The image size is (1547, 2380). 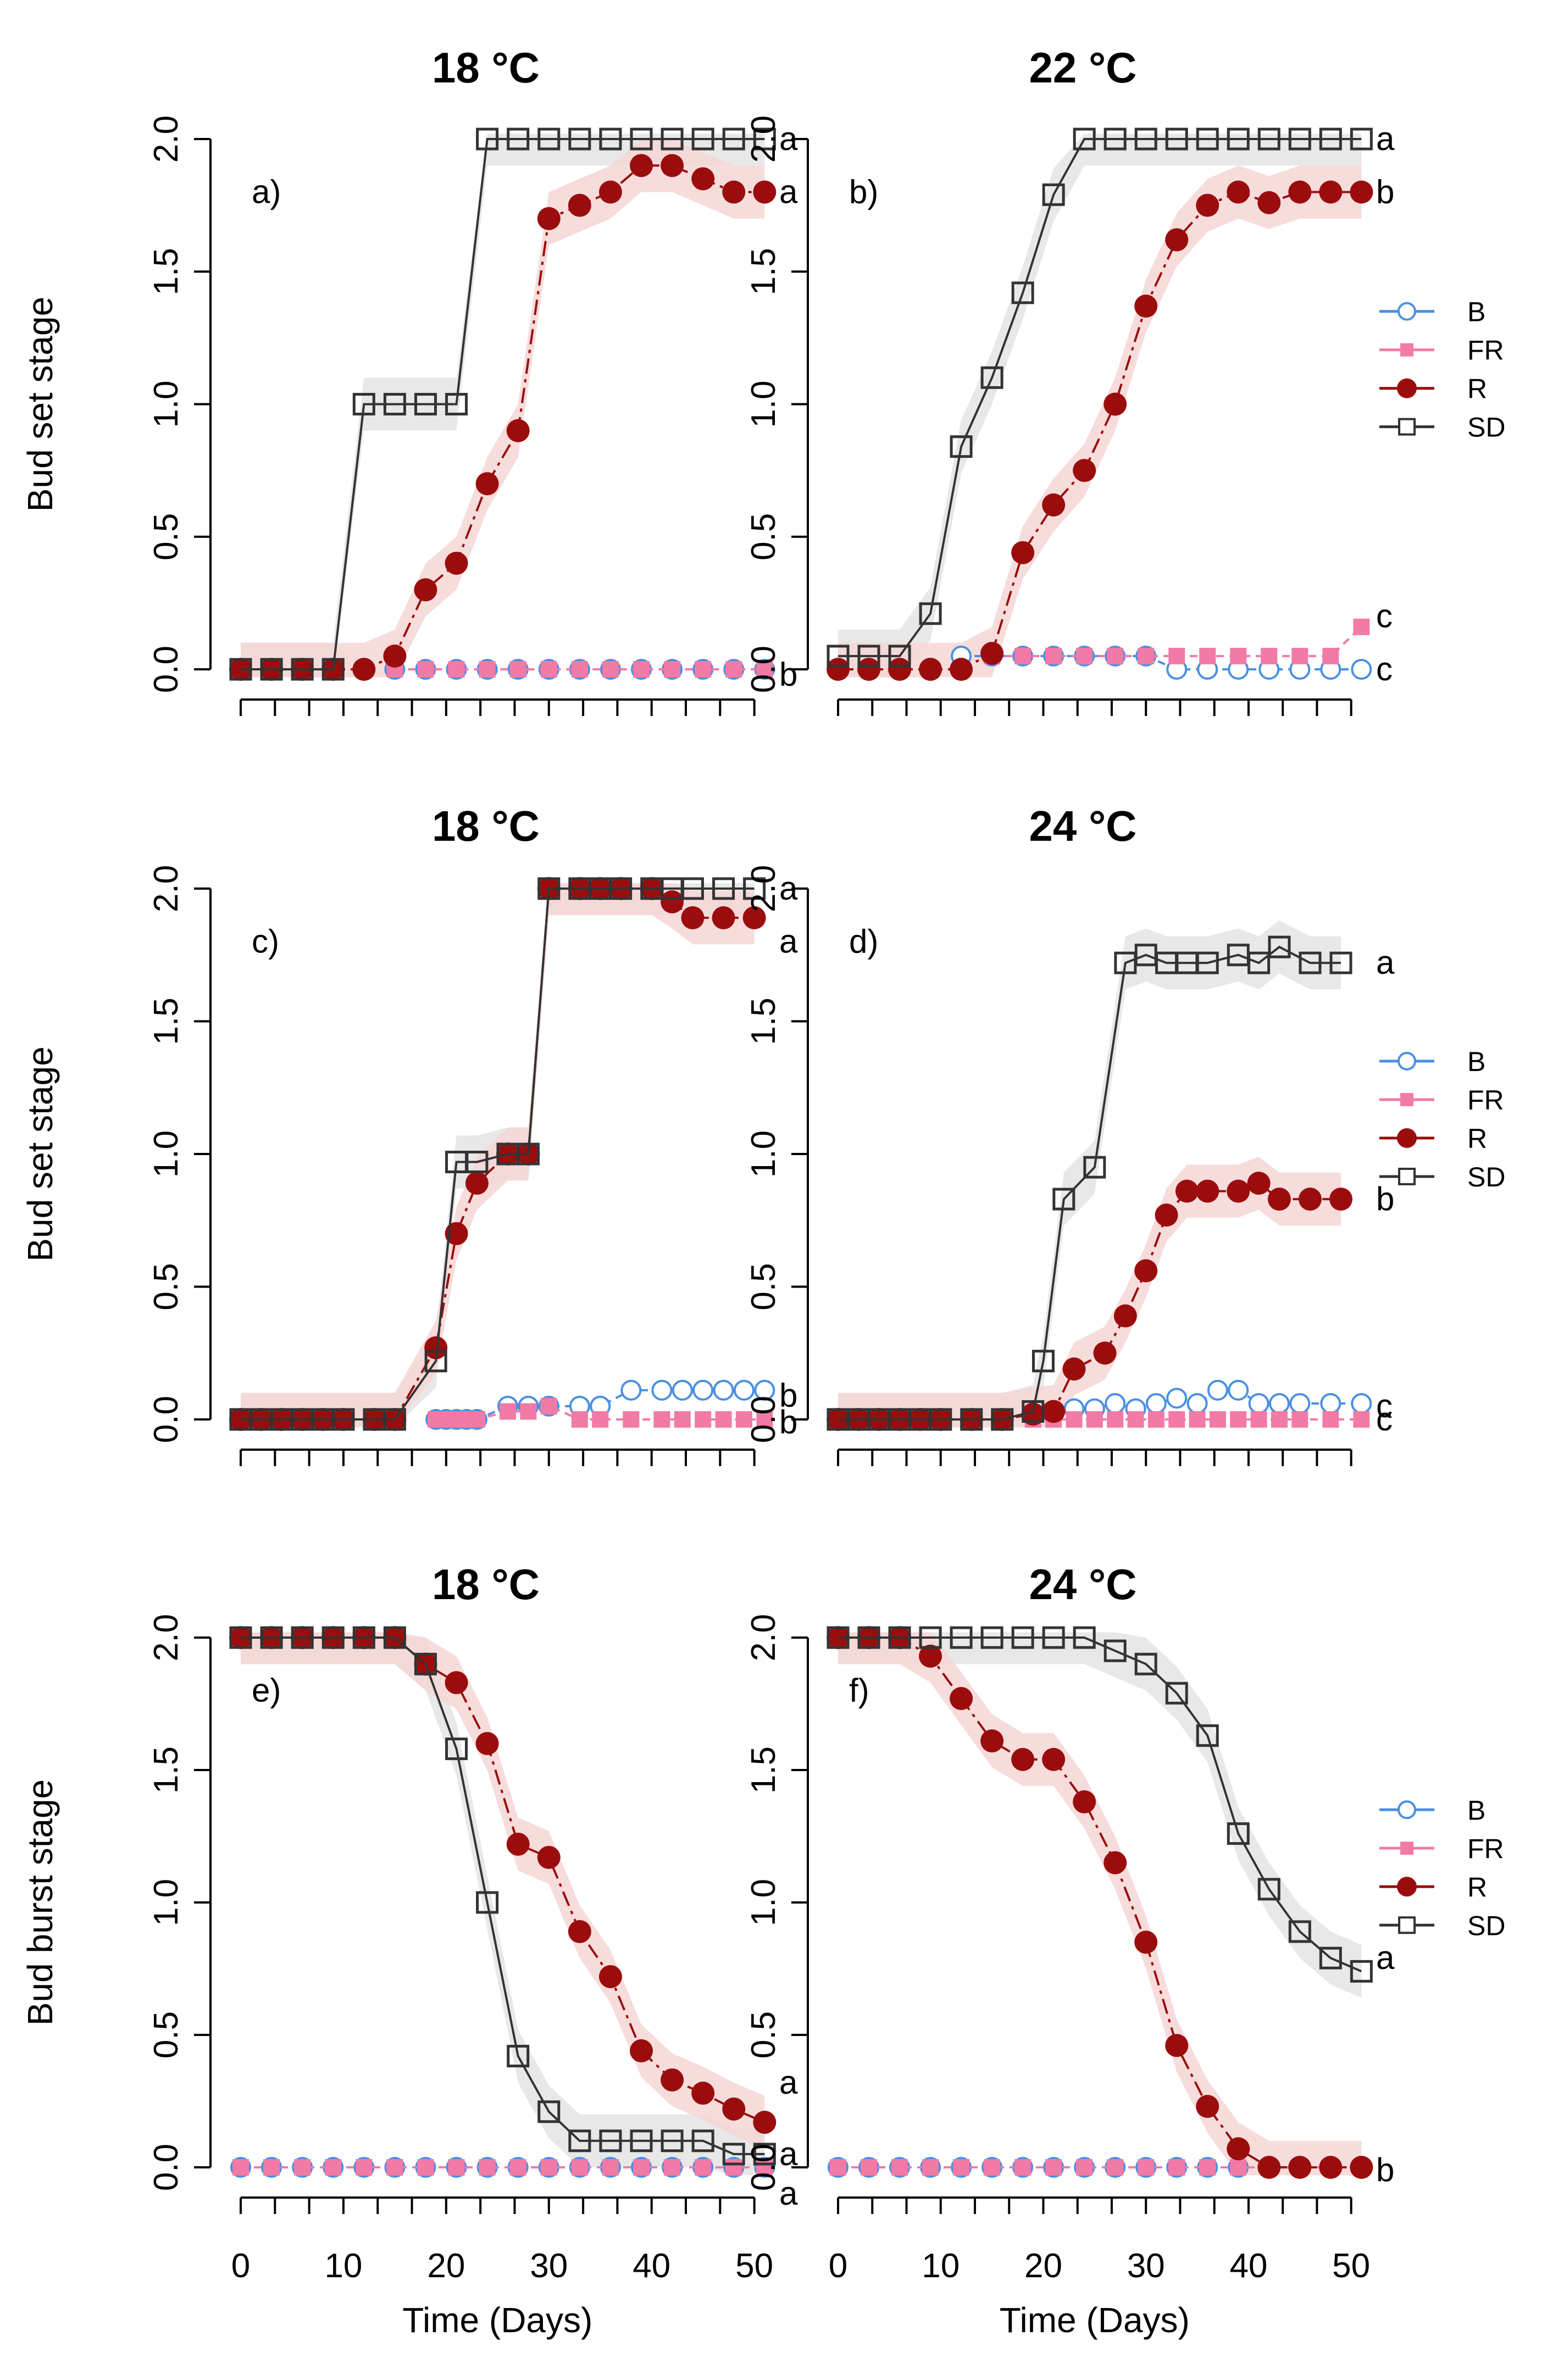 What do you see at coordinates (864, 192) in the screenshot?
I see `panel-label: b)` at bounding box center [864, 192].